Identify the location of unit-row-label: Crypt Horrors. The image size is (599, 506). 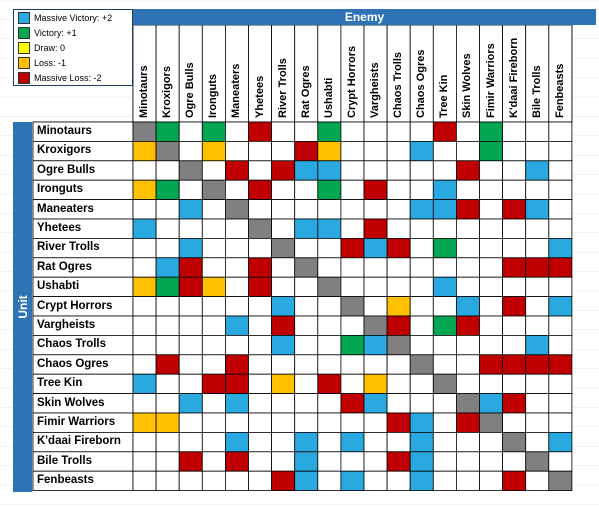
(75, 305).